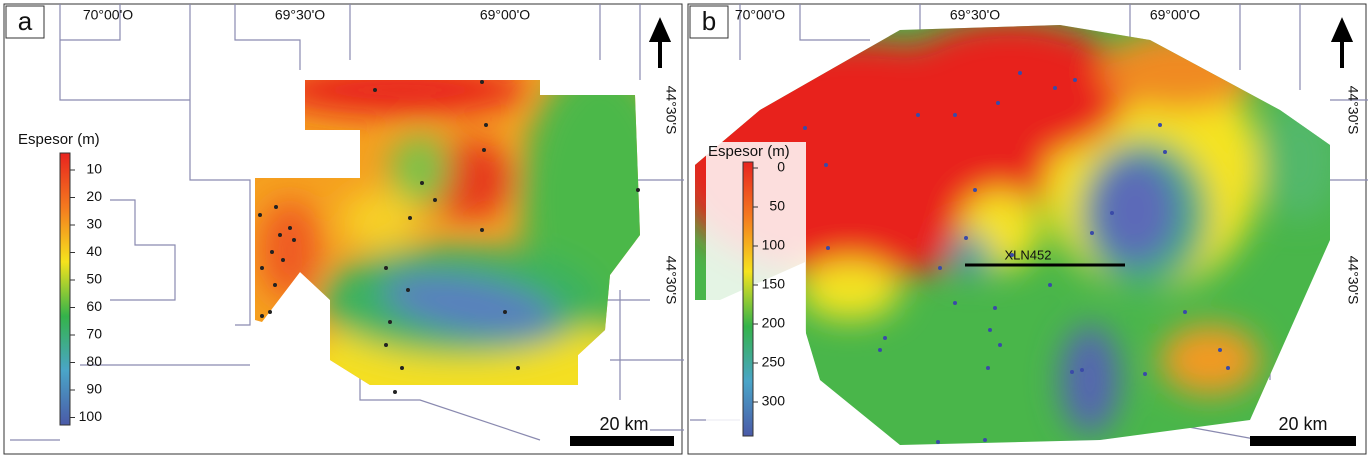 This screenshot has width=1370, height=459. Describe the element at coordinates (774, 362) in the screenshot. I see `colorbar-tick-label: 250` at that location.